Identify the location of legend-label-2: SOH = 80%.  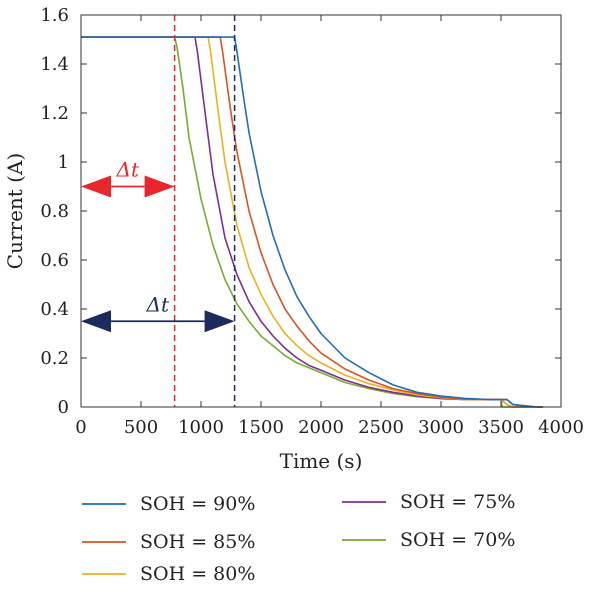
(197, 574).